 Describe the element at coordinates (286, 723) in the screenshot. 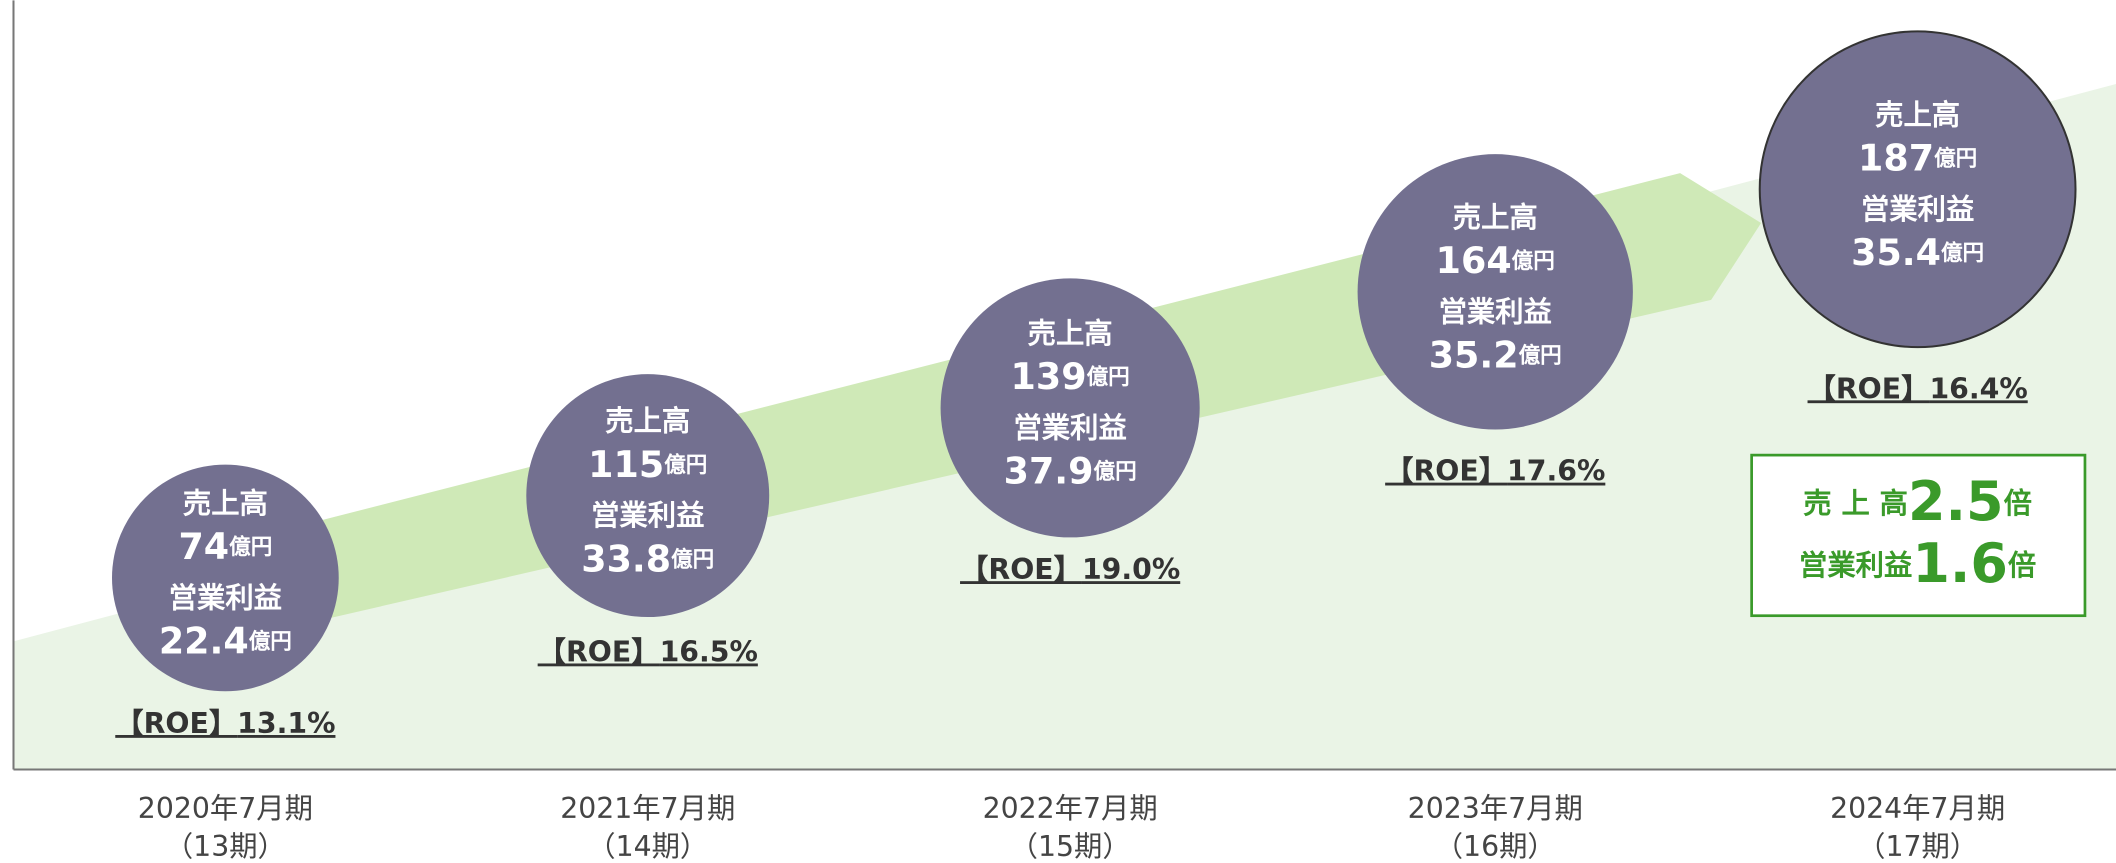

I see `roe-value: 13.1%` at that location.